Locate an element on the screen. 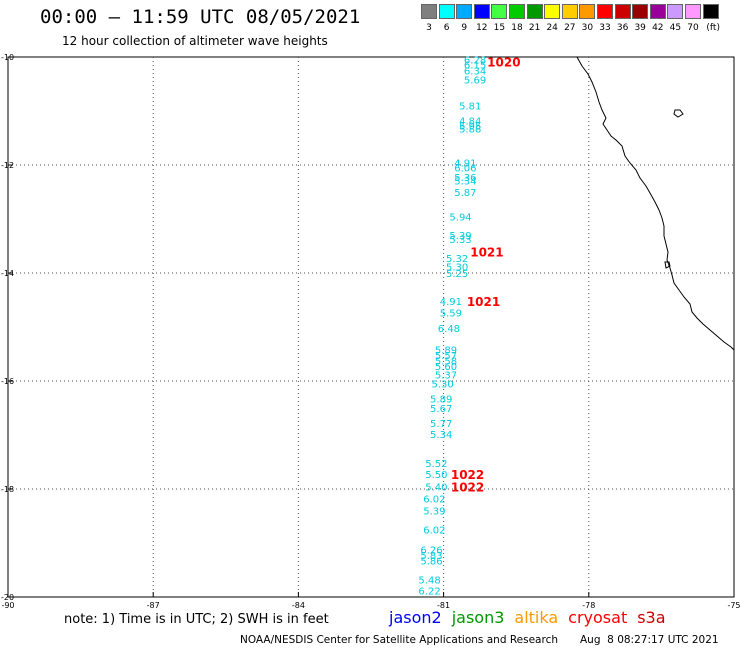 This screenshot has width=740, height=650. wave-height-label: 5.94 is located at coordinates (460, 217).